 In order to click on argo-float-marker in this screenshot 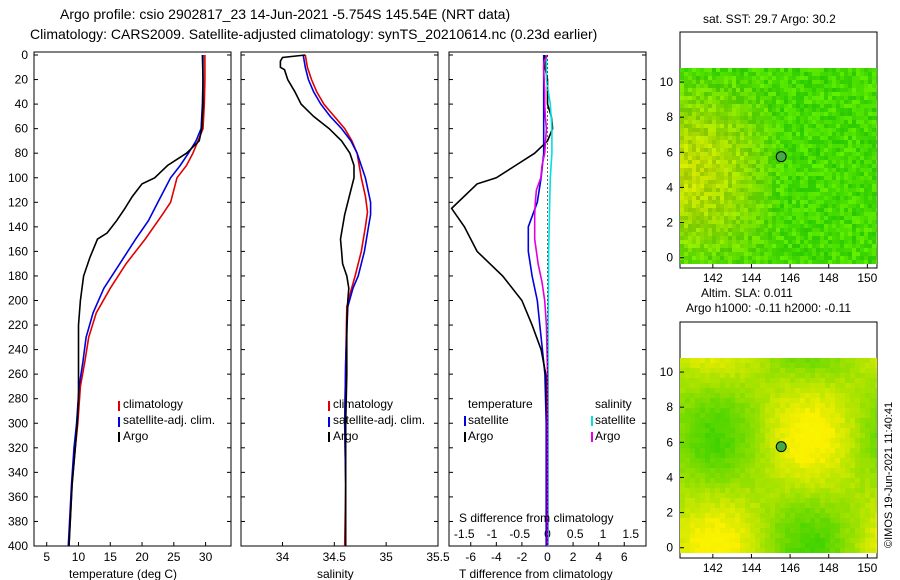, I will do `click(781, 157)`.